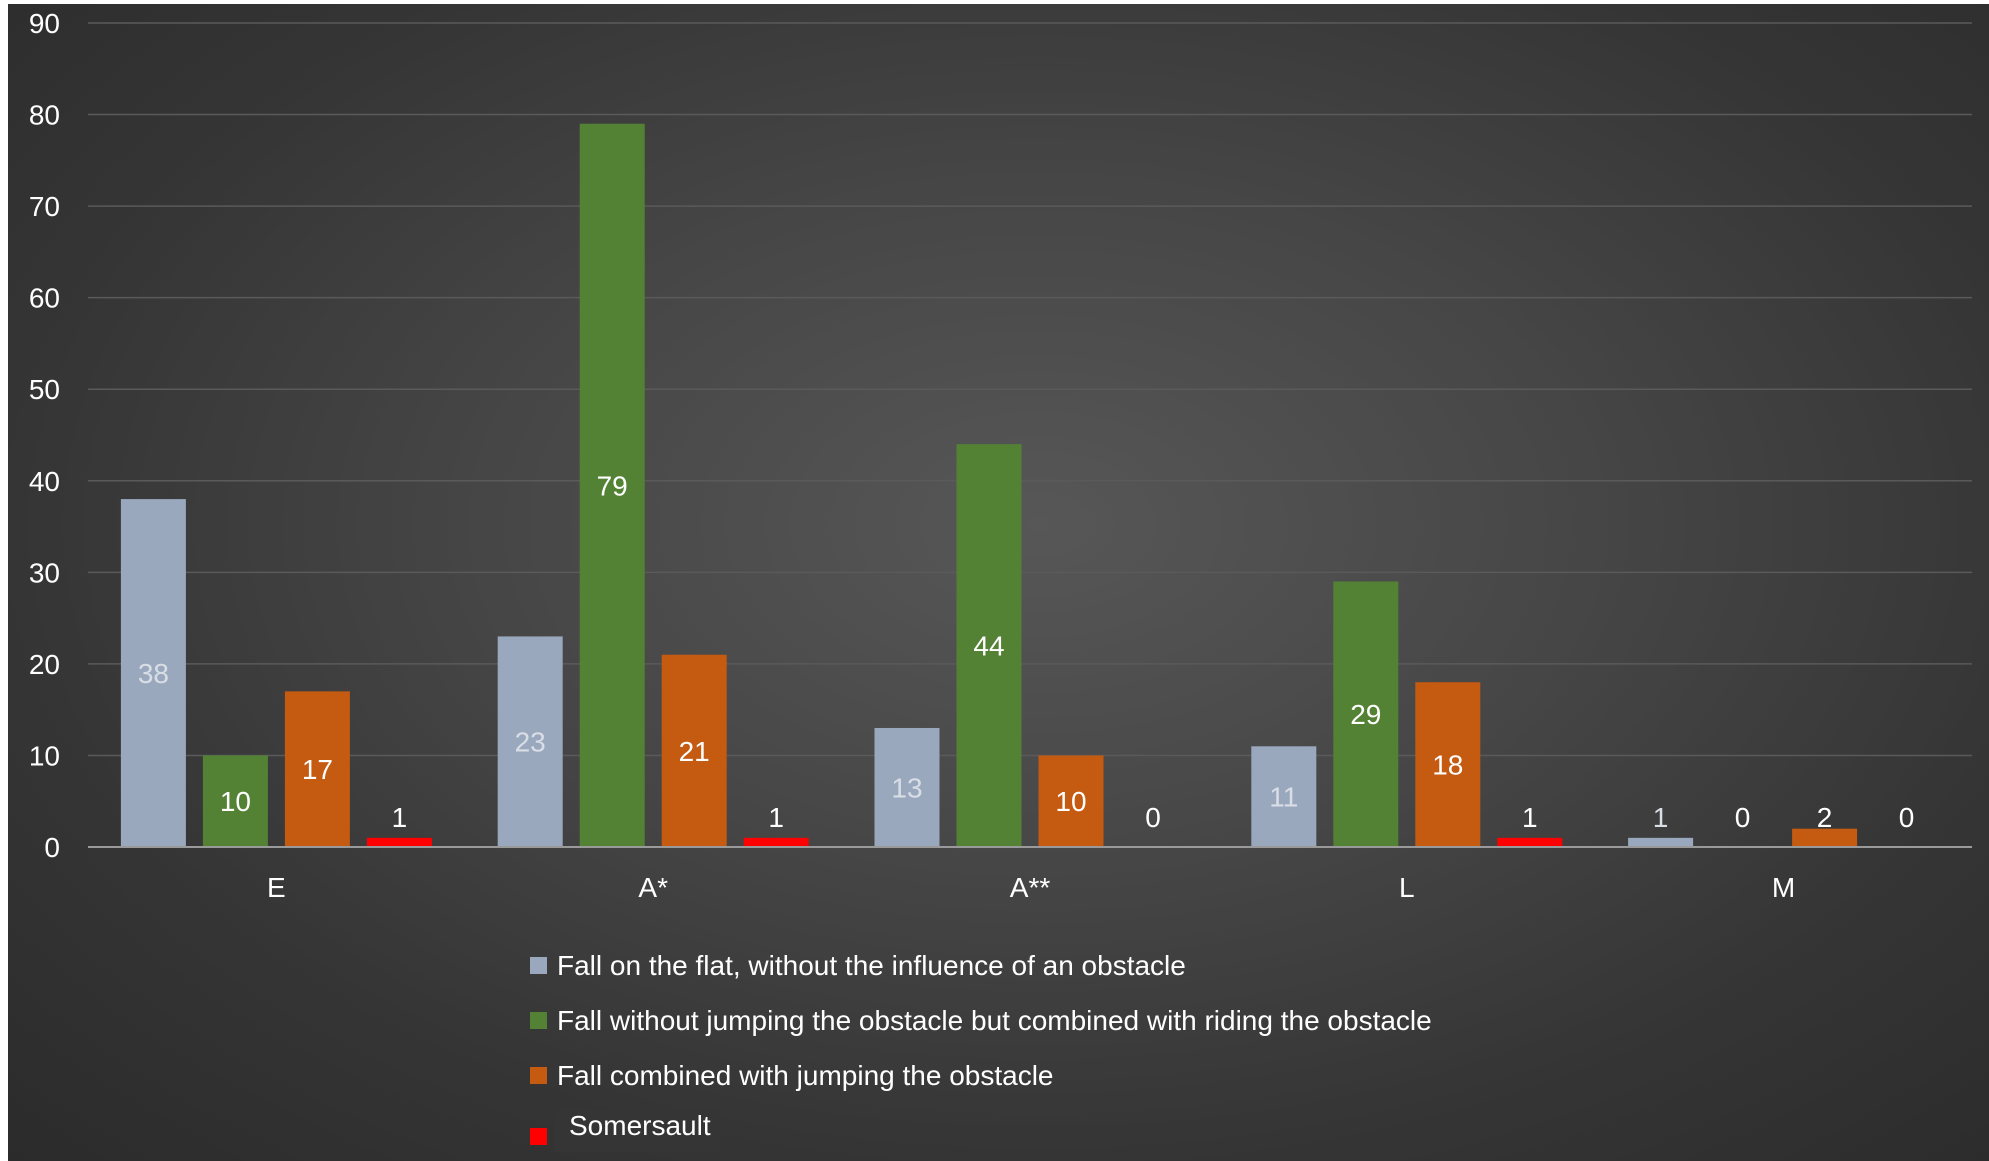  Describe the element at coordinates (44, 389) in the screenshot. I see `y-tick-label: 50` at that location.